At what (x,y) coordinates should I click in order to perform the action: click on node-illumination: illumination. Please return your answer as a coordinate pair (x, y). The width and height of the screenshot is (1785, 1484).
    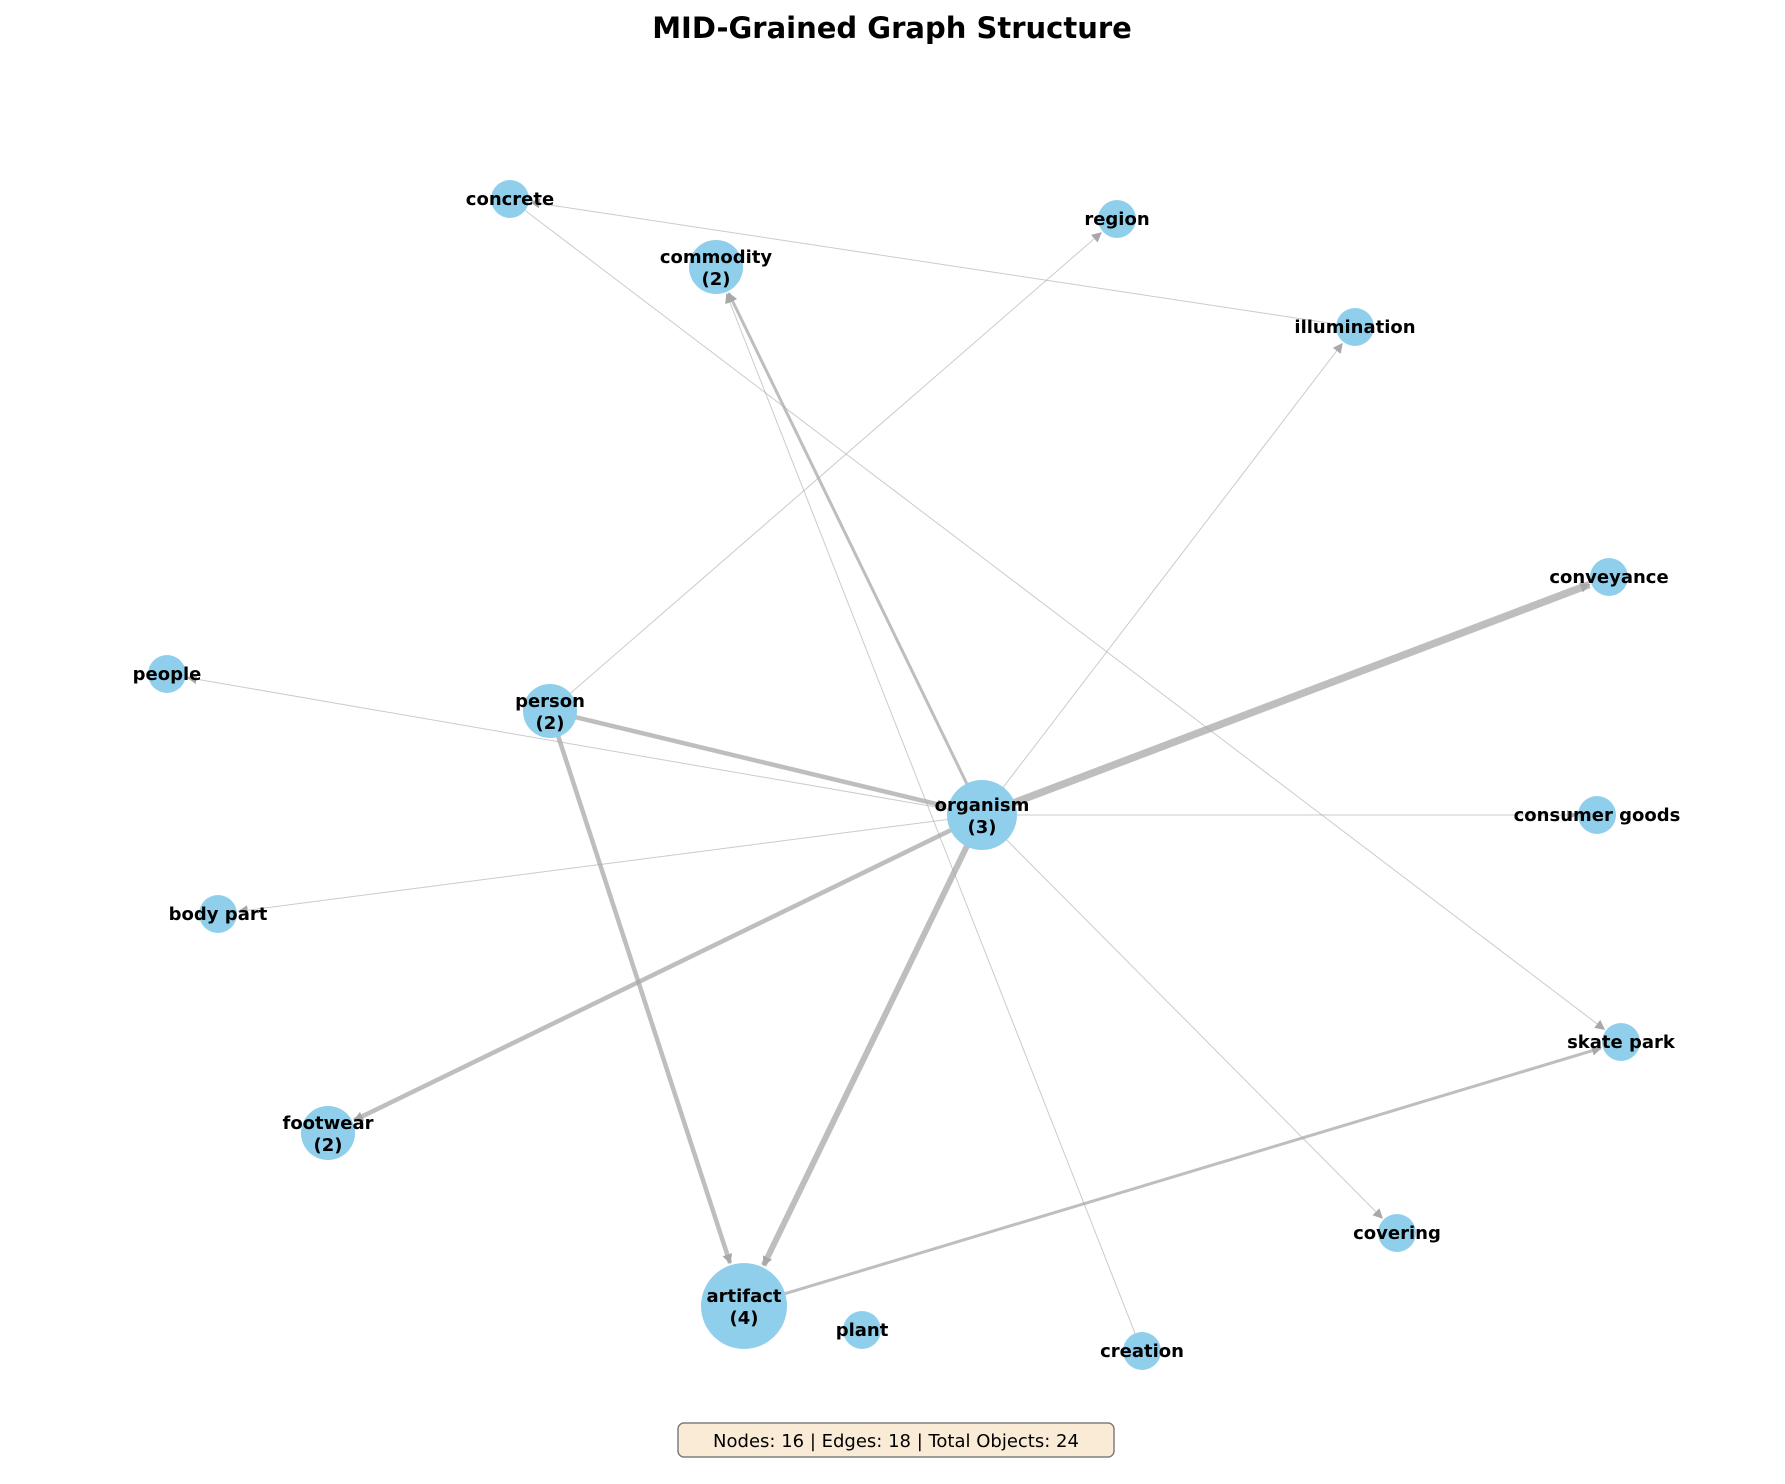
    Looking at the image, I should click on (1355, 327).